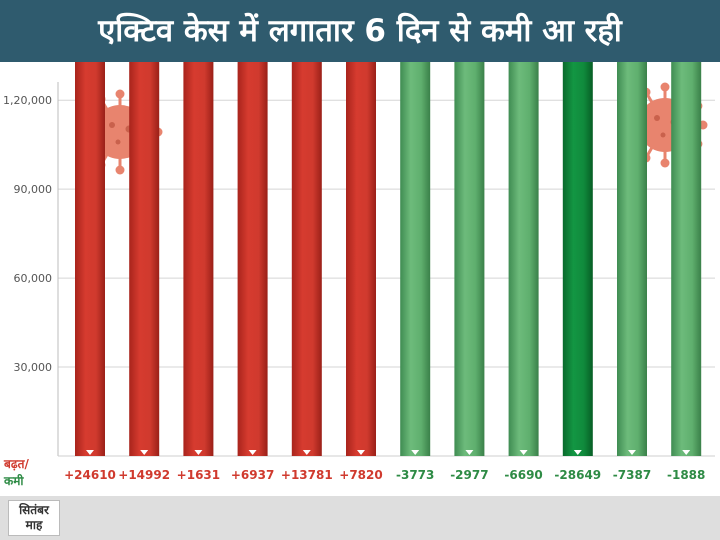 The height and width of the screenshot is (540, 720). What do you see at coordinates (686, 475) in the screenshot?
I see `change-value-label: -1888` at bounding box center [686, 475].